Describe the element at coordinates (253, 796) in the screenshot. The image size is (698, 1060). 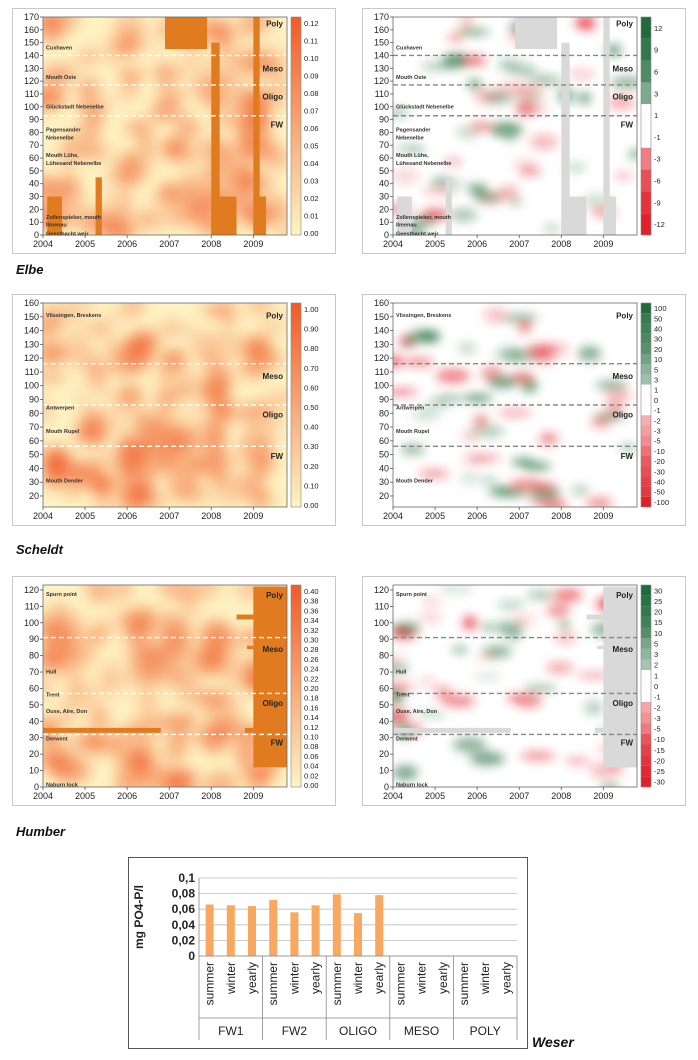
I see `x-tick-label: 2009` at that location.